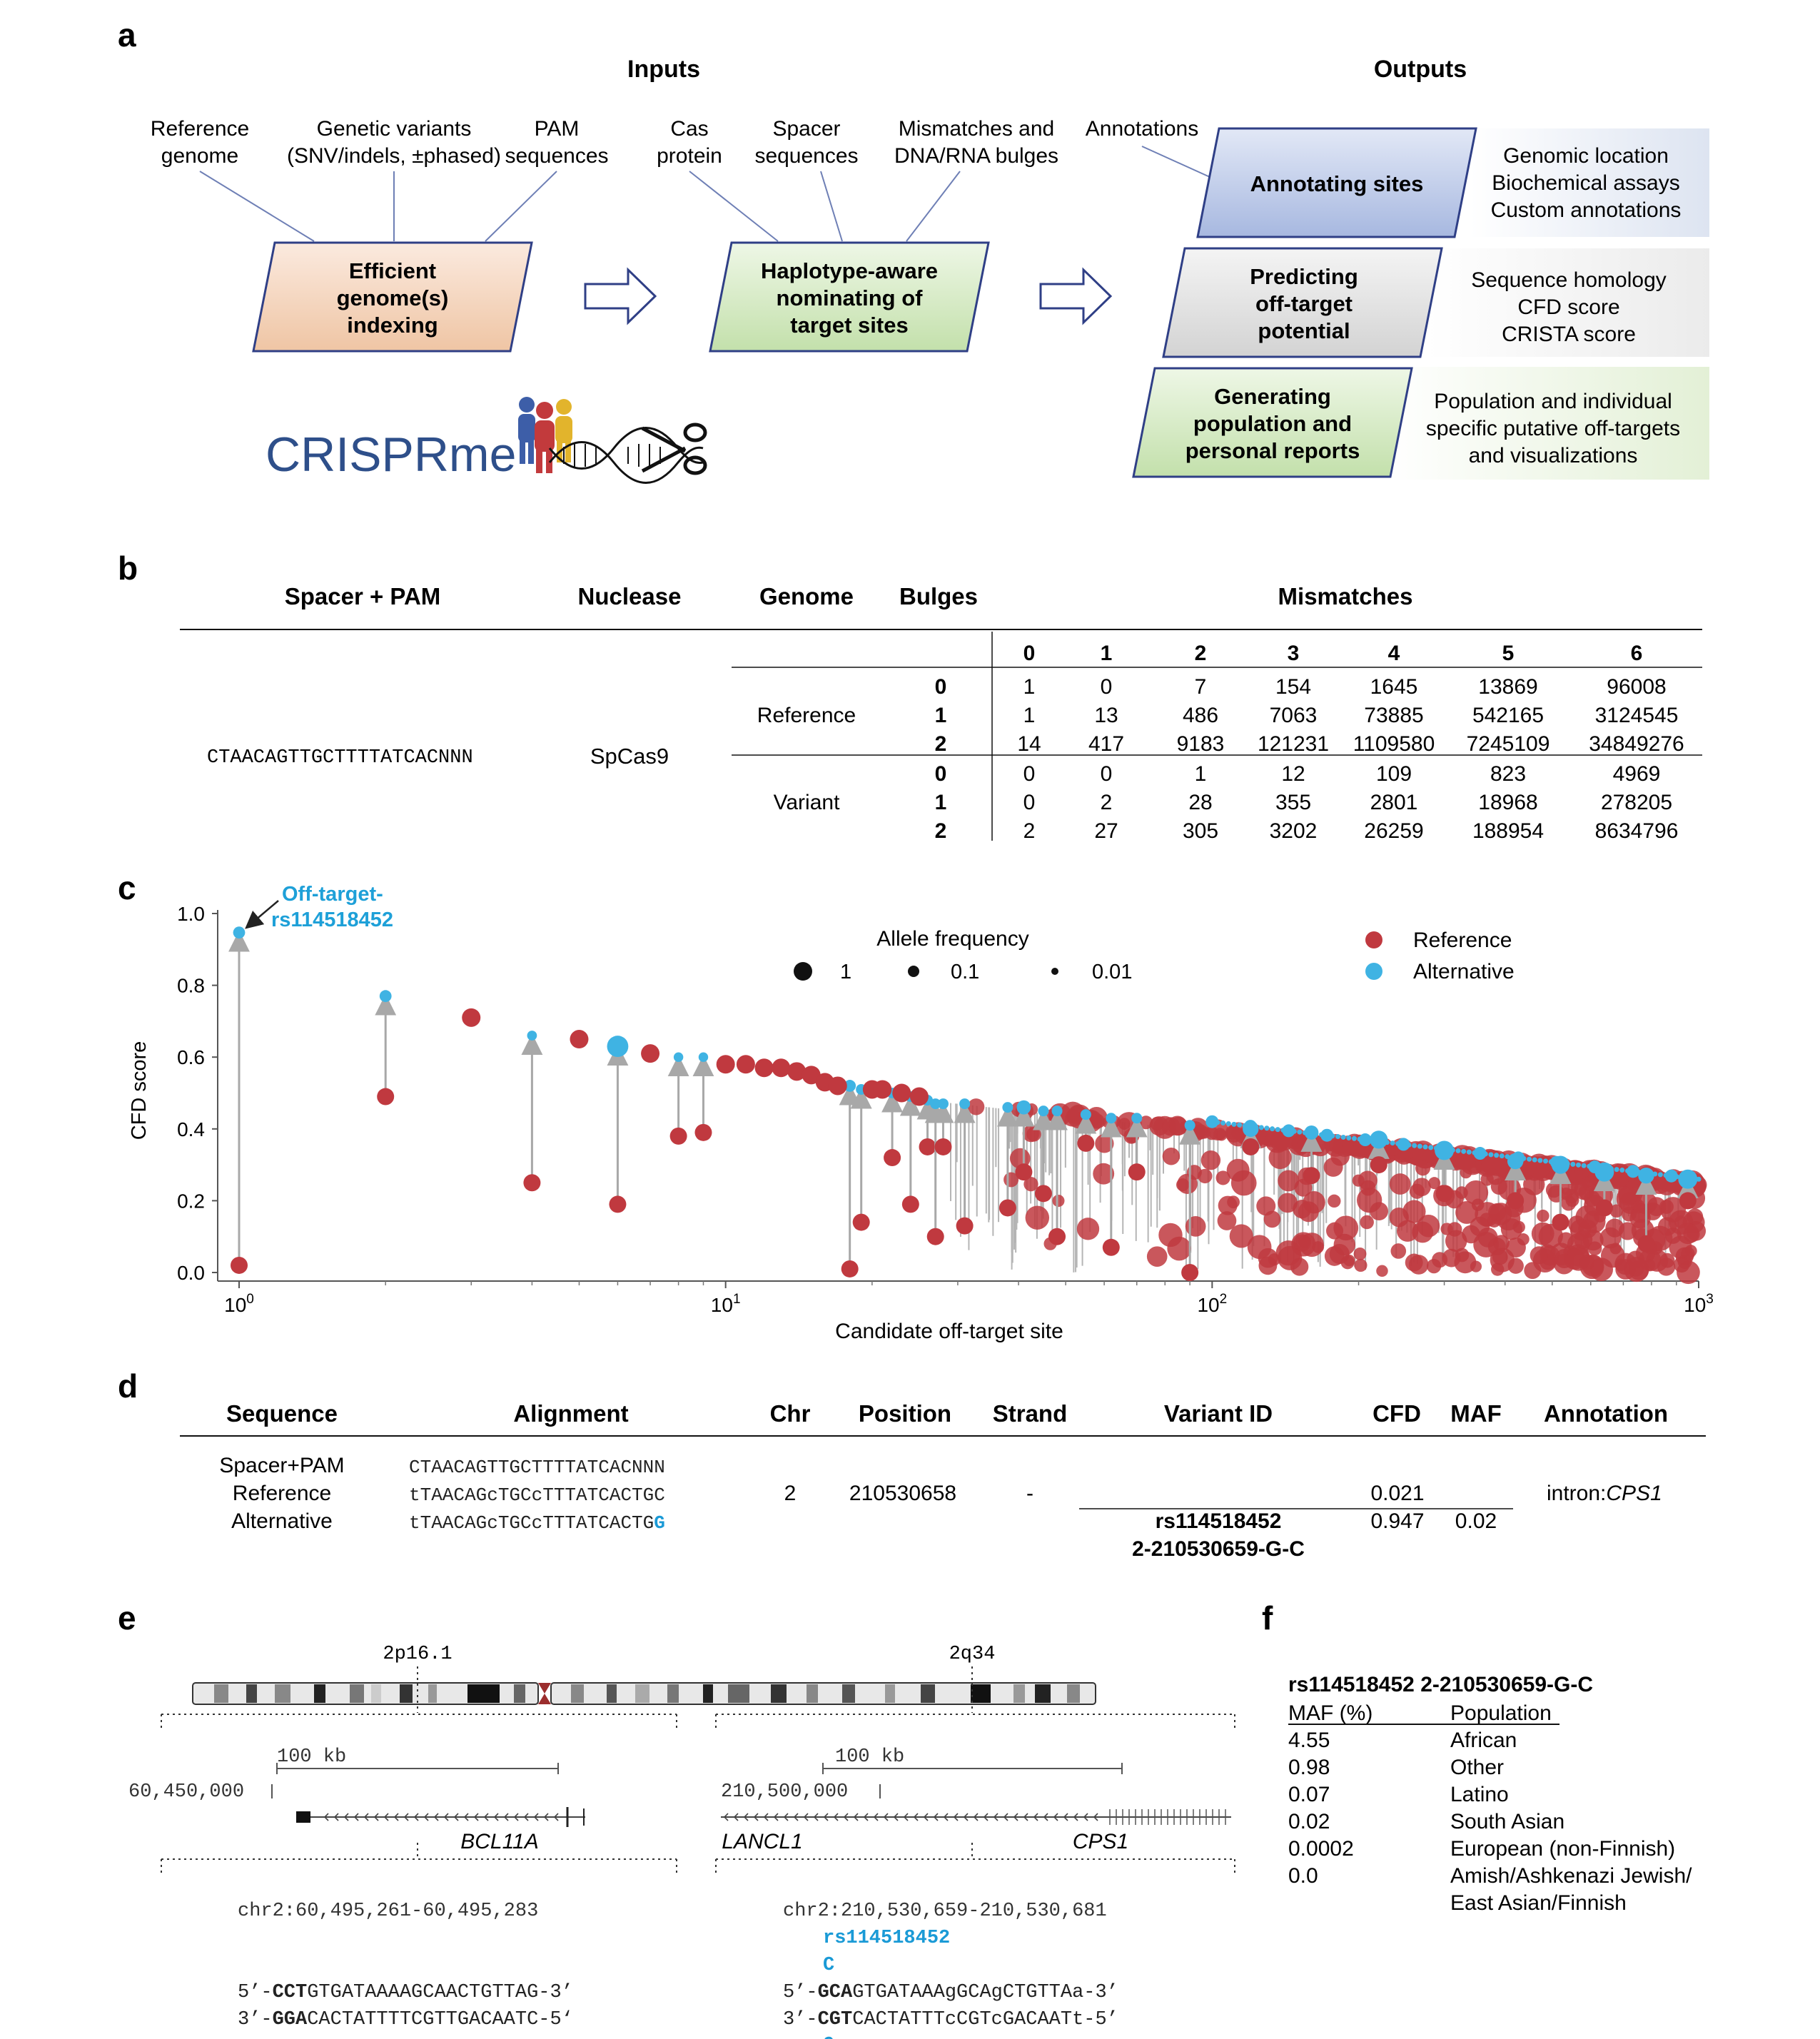  What do you see at coordinates (394, 129) in the screenshot?
I see `input-variants-1: Genetic variants` at bounding box center [394, 129].